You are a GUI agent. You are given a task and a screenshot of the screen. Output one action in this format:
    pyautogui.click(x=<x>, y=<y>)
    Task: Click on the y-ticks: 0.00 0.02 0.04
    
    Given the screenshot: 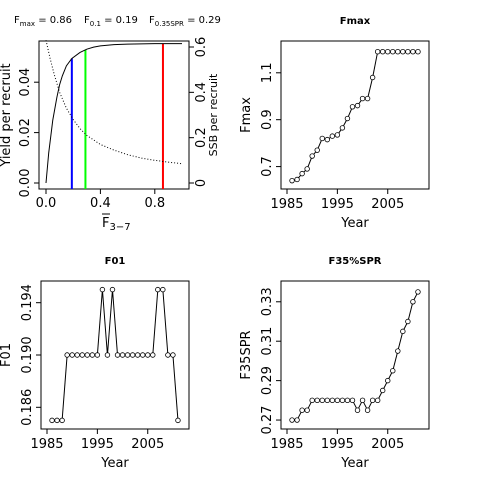 What is the action you would take?
    pyautogui.click(x=28, y=132)
    